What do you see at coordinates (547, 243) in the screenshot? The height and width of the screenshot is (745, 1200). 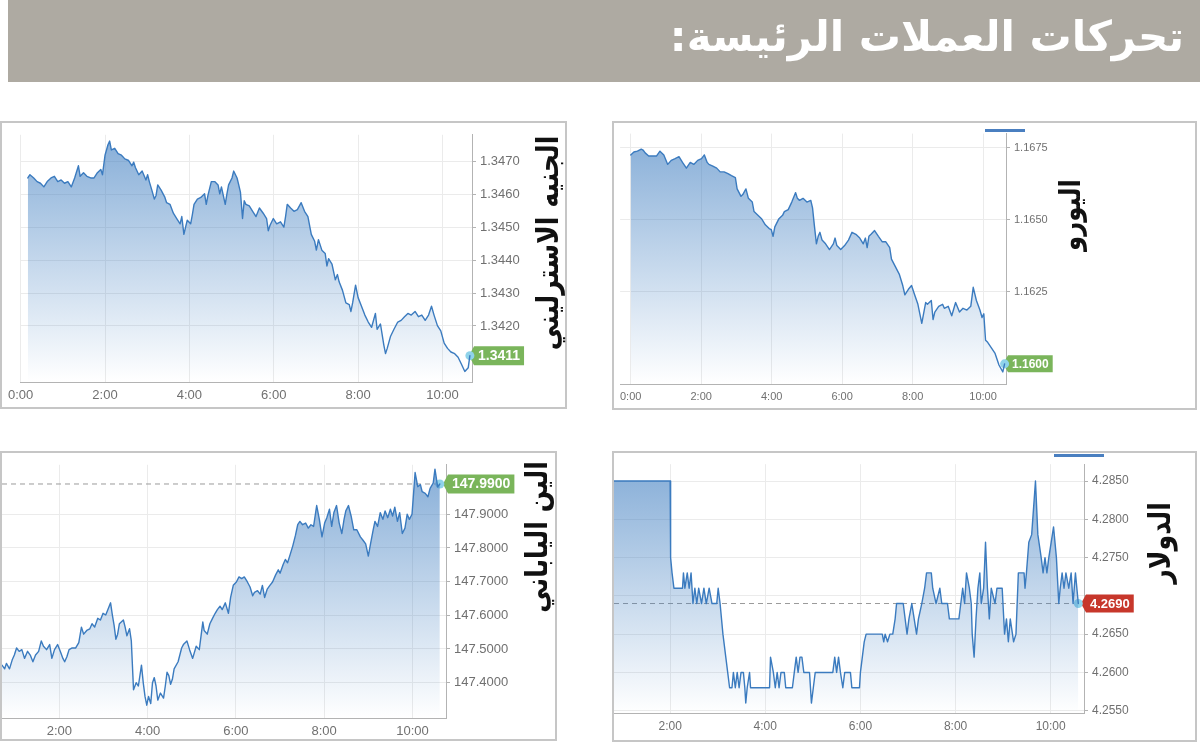 I see `text: الجنيه الاسترليني` at bounding box center [547, 243].